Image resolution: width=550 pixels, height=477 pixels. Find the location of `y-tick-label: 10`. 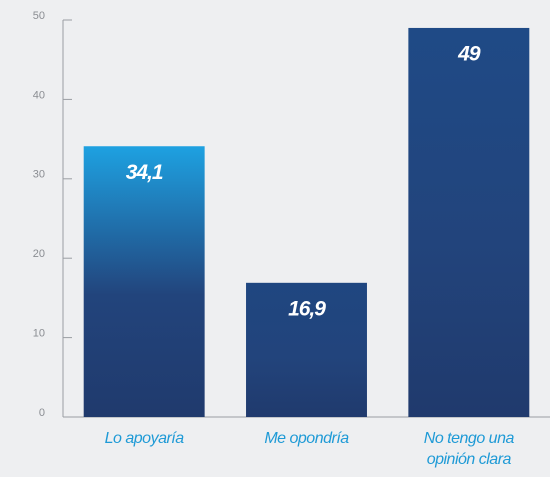

y-tick-label: 10 is located at coordinates (39, 334).